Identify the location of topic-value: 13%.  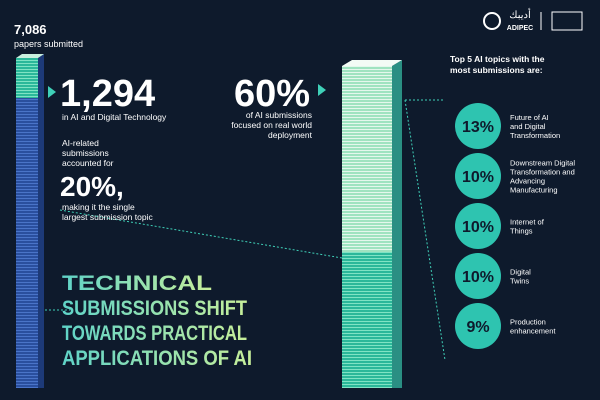
(478, 127).